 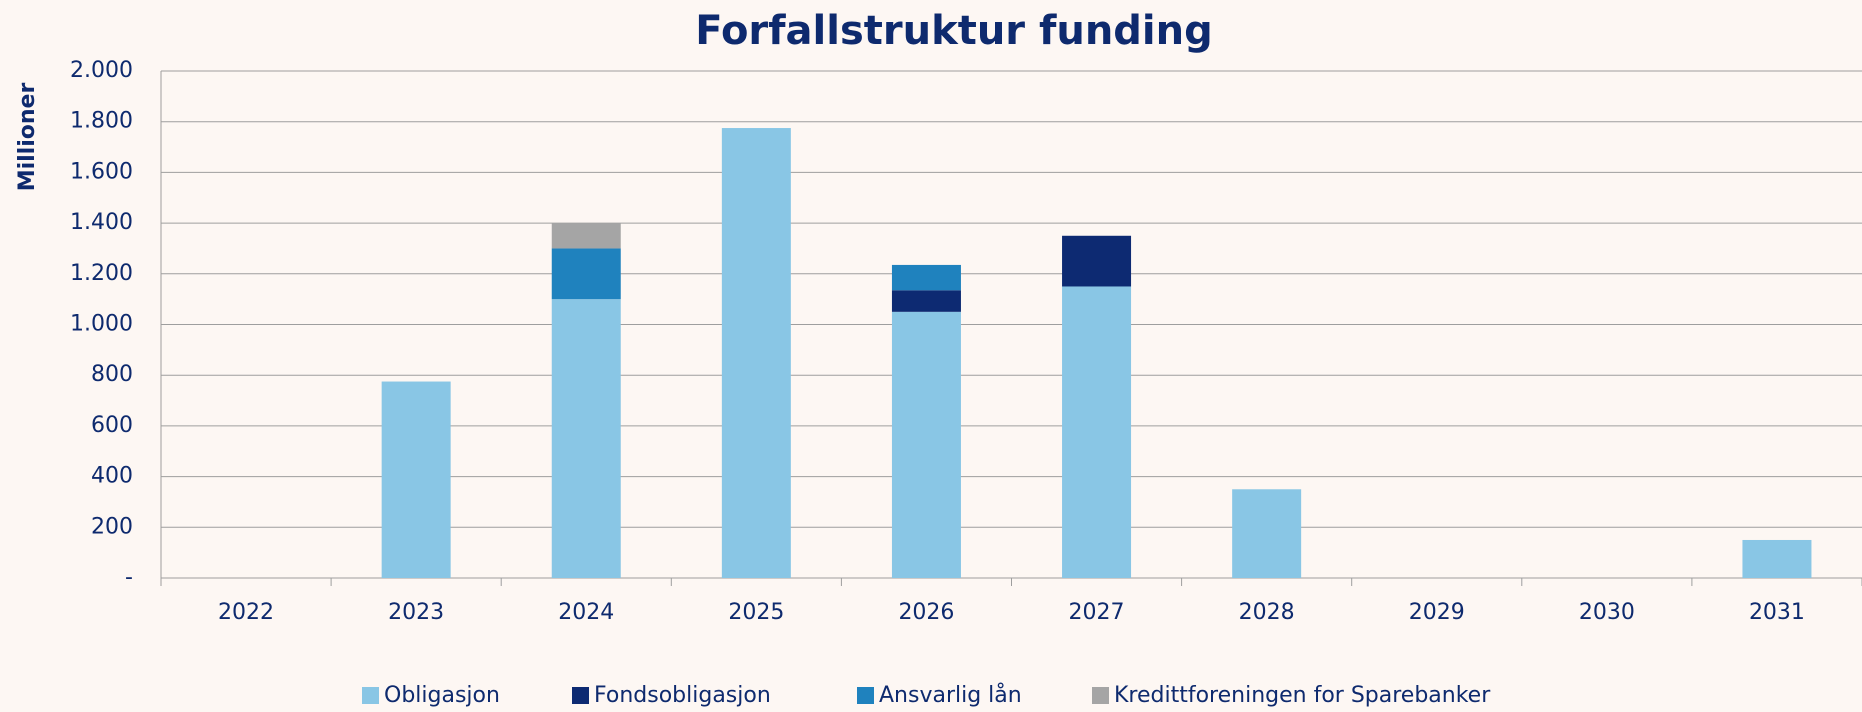 I want to click on legend-label: Ansvarlig lån, so click(x=950, y=695).